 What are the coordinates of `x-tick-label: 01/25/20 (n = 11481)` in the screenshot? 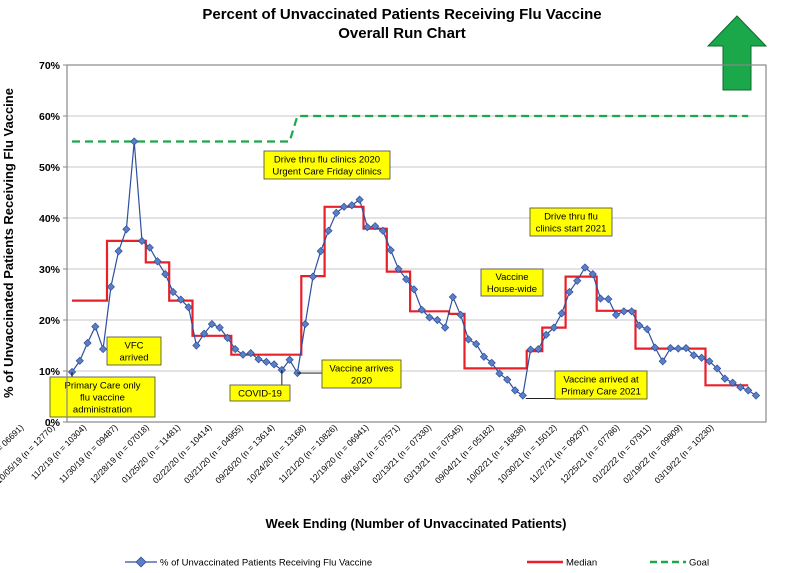 It's located at (151, 453).